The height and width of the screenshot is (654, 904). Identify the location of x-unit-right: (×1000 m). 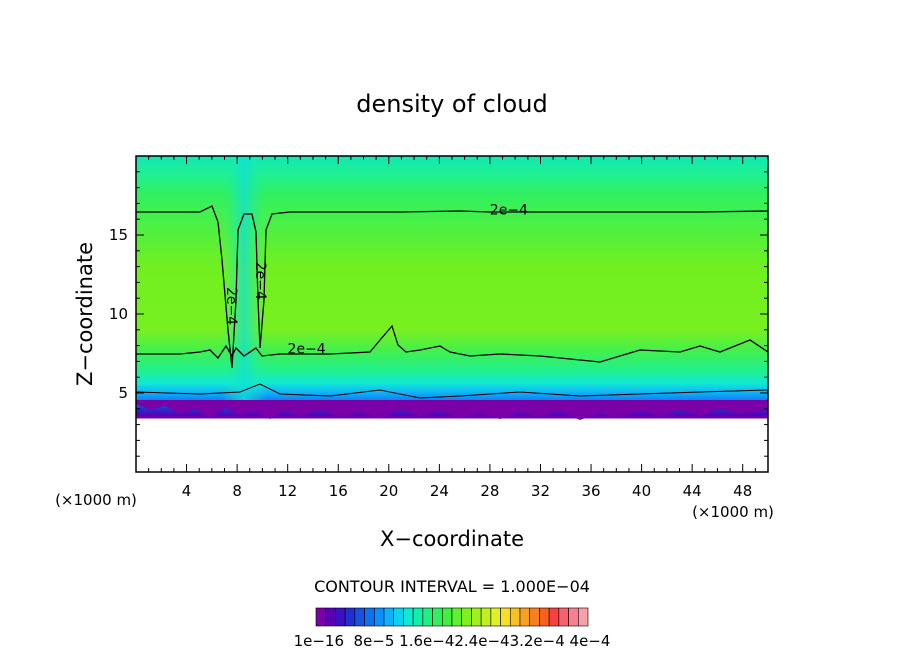
(733, 512).